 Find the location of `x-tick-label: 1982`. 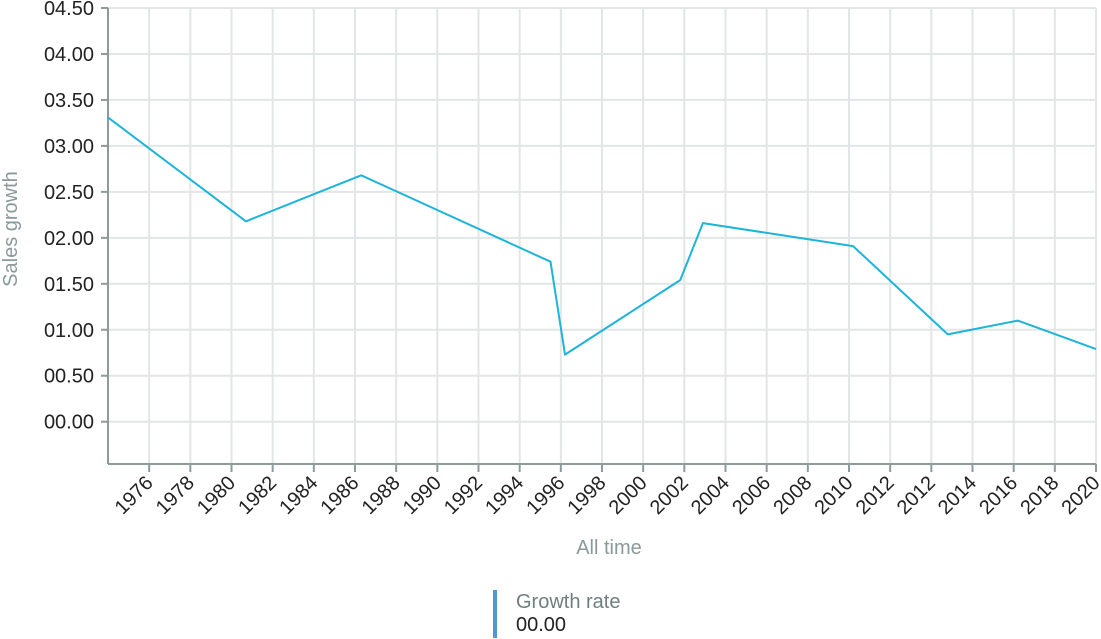

x-tick-label: 1982 is located at coordinates (257, 495).